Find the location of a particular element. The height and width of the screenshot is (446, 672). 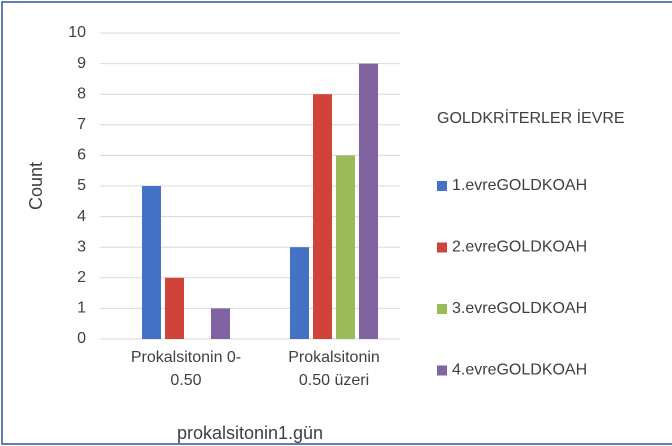

legend-title: GOLDKRİTERLER İEVRE is located at coordinates (531, 118).